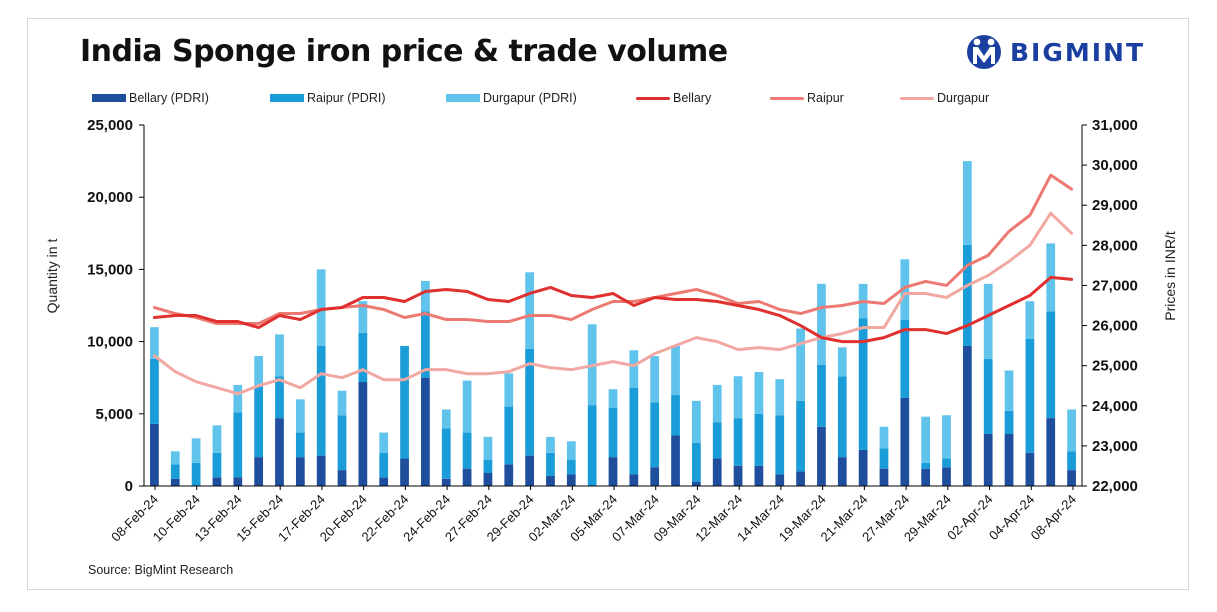  I want to click on legend-label-raipur: Raipur, so click(825, 98).